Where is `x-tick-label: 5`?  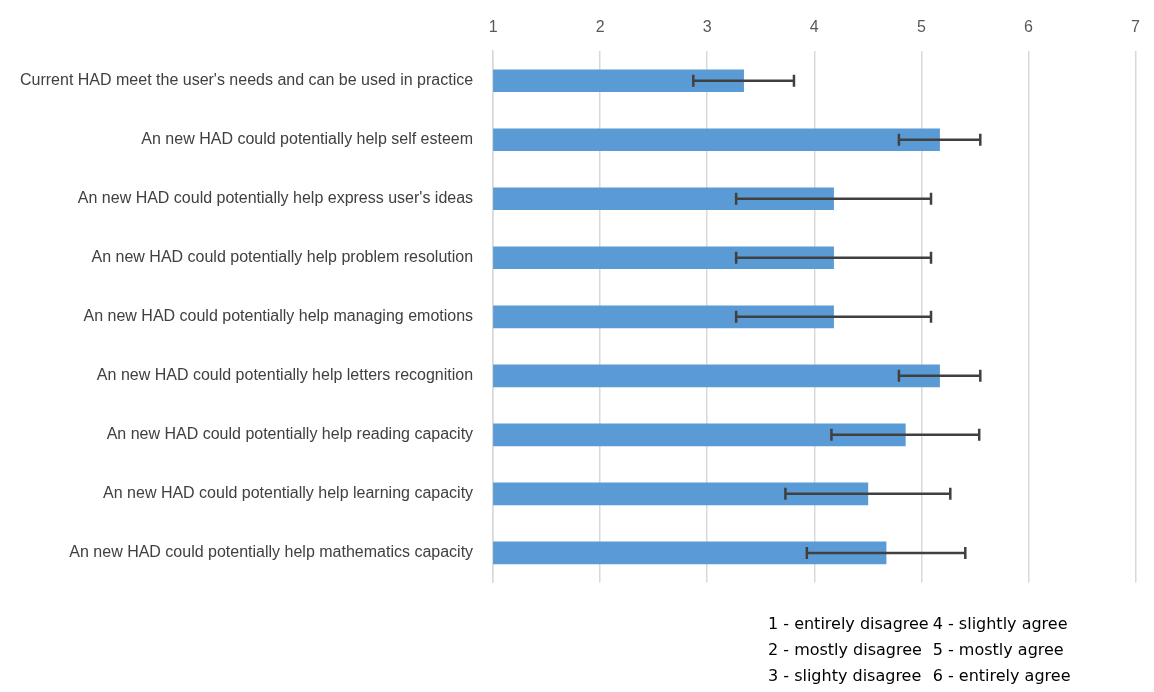 x-tick-label: 5 is located at coordinates (921, 27).